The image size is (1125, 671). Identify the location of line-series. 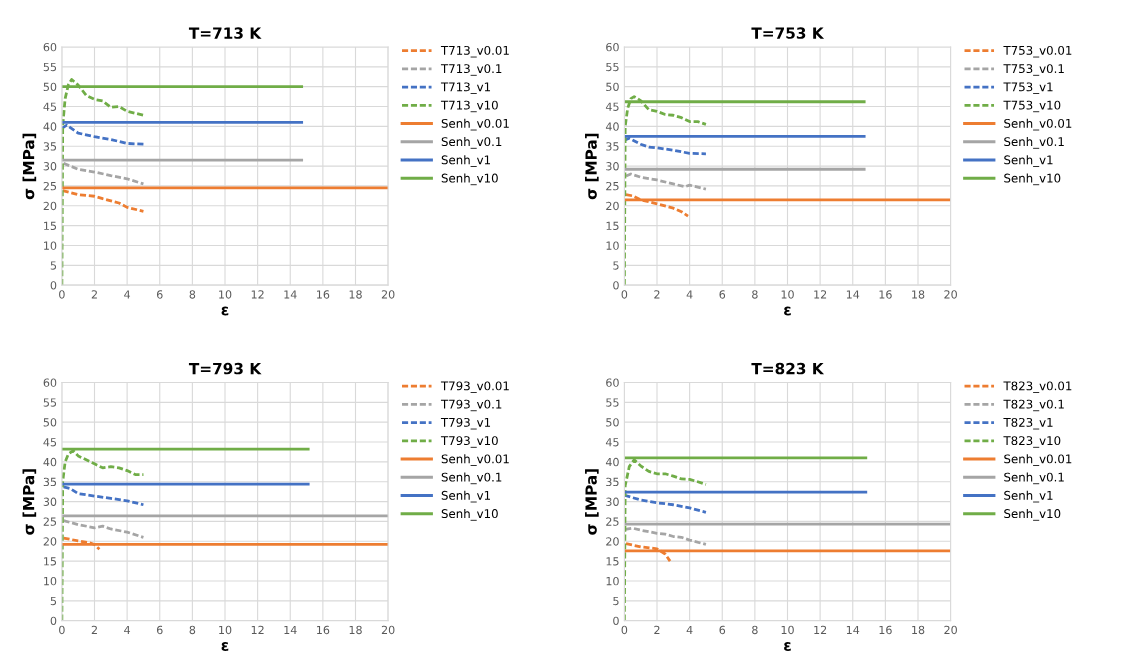
(666, 181).